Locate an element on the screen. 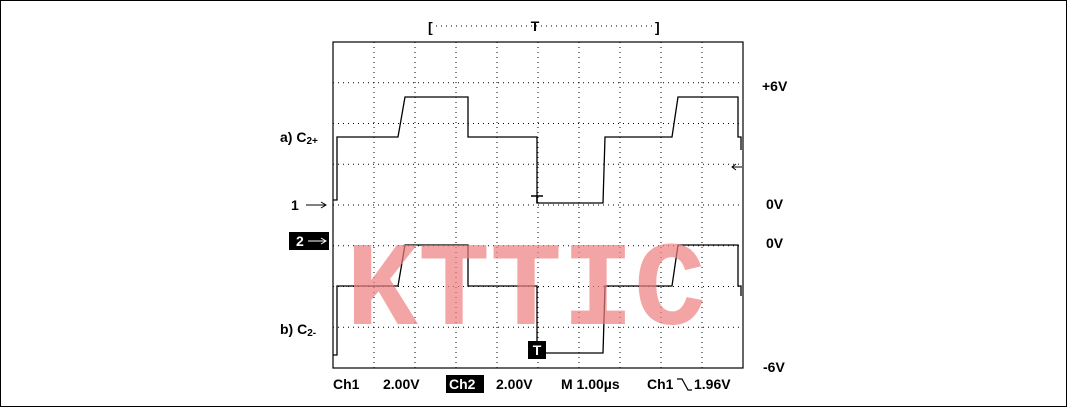  falling-edge-icon is located at coordinates (684, 384).